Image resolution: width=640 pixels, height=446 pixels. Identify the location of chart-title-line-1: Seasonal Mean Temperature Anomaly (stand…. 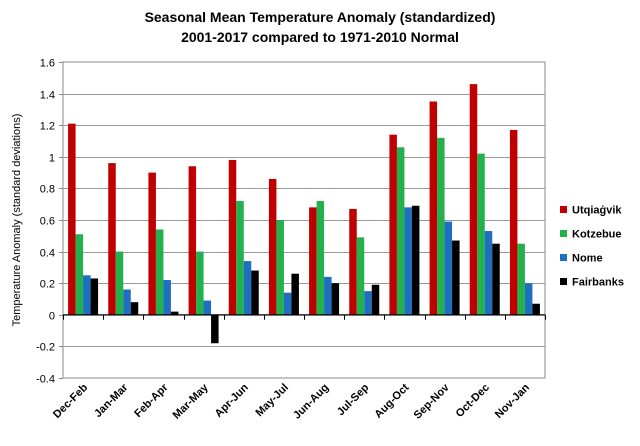
(320, 17).